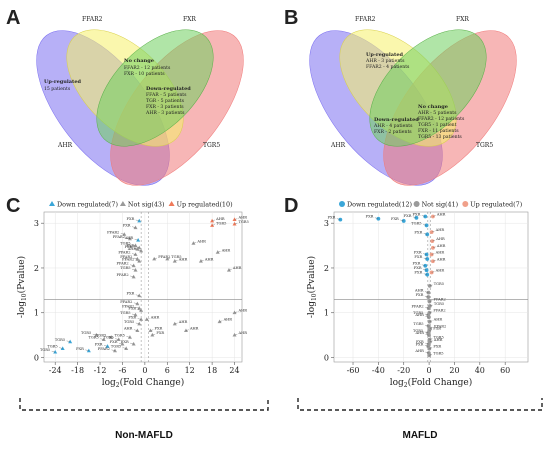  Describe the element at coordinates (92, 19) in the screenshot. I see `venn-a-label-ffar2: FFAR2` at that location.